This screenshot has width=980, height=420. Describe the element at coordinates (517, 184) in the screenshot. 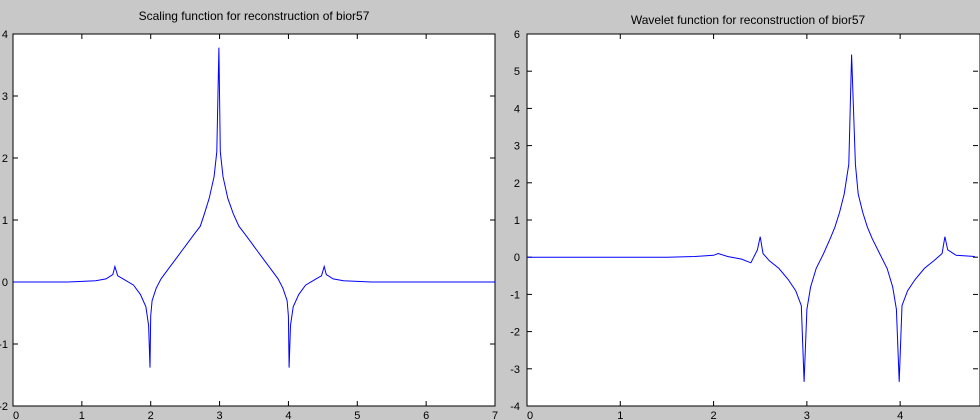

I see `wavelet-y-tick-label: 2` at that location.